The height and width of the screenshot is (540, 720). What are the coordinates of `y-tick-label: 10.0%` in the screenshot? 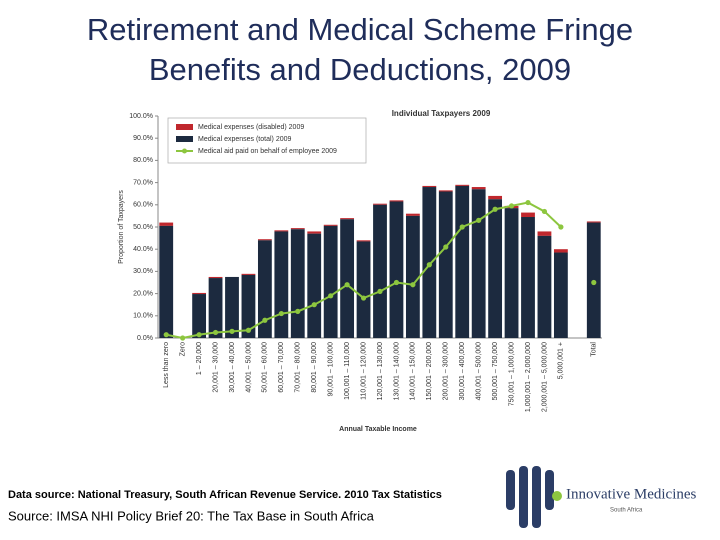 It's located at (143, 316).